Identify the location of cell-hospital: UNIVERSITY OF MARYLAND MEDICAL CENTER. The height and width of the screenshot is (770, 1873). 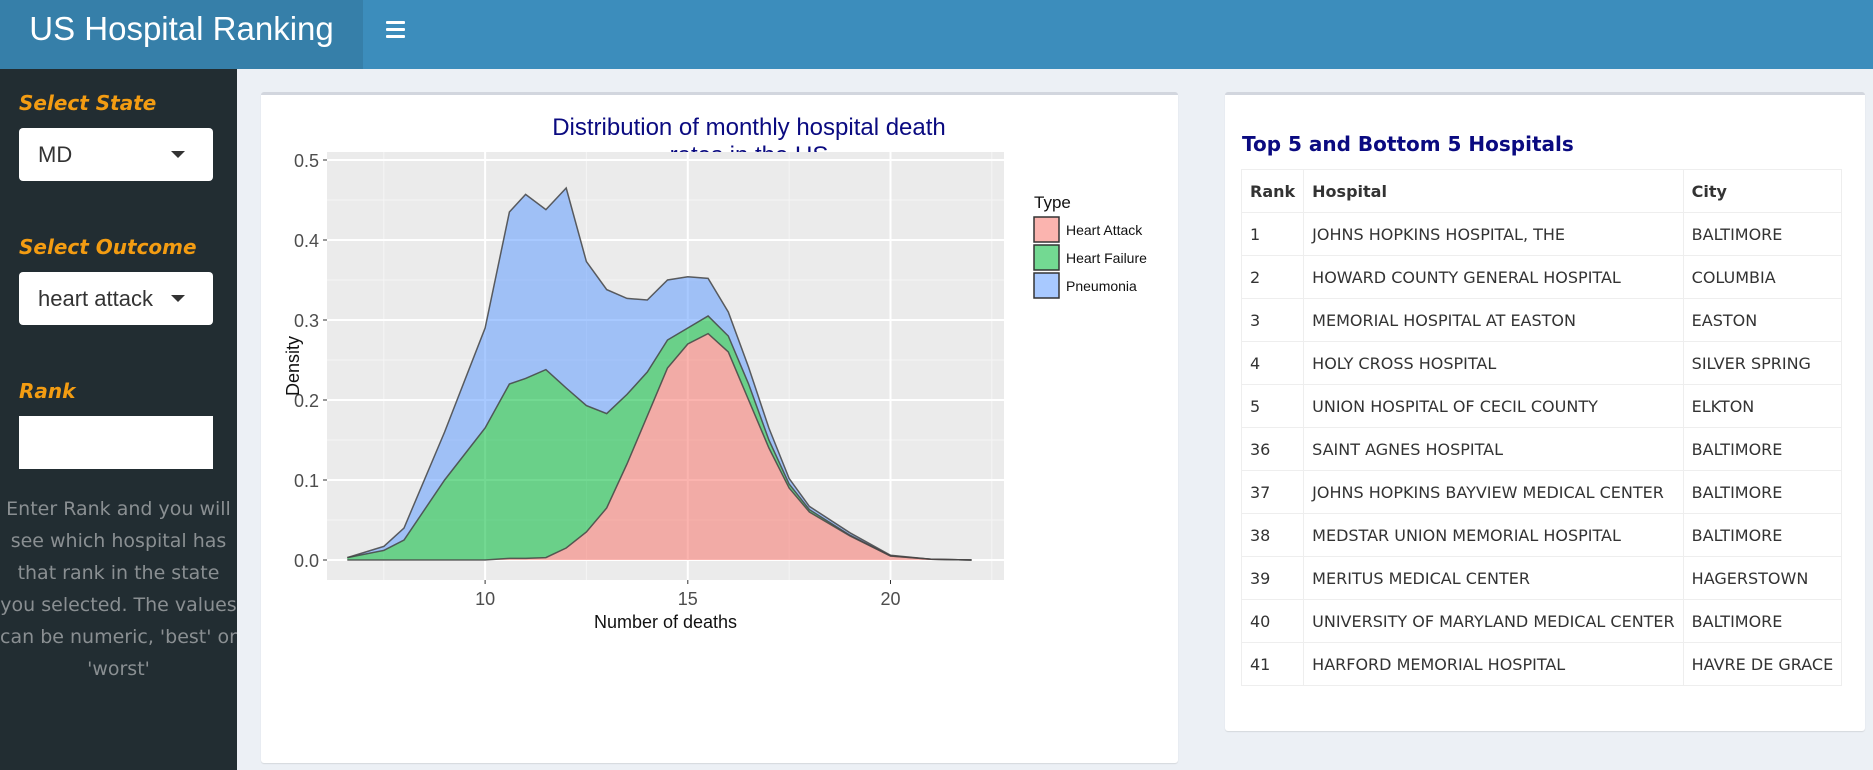
(1493, 621).